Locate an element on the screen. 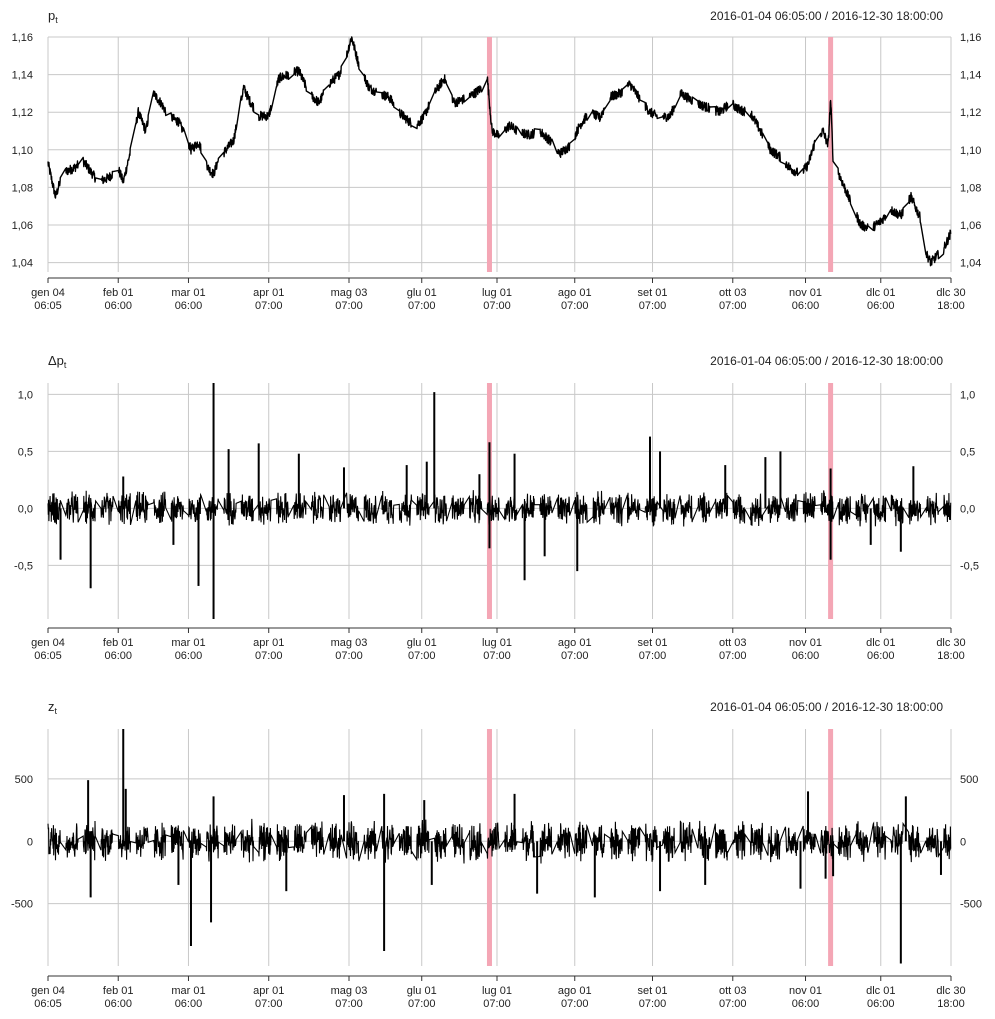 The height and width of the screenshot is (1019, 995). y-tick-label-right: 0,0 is located at coordinates (967, 509).